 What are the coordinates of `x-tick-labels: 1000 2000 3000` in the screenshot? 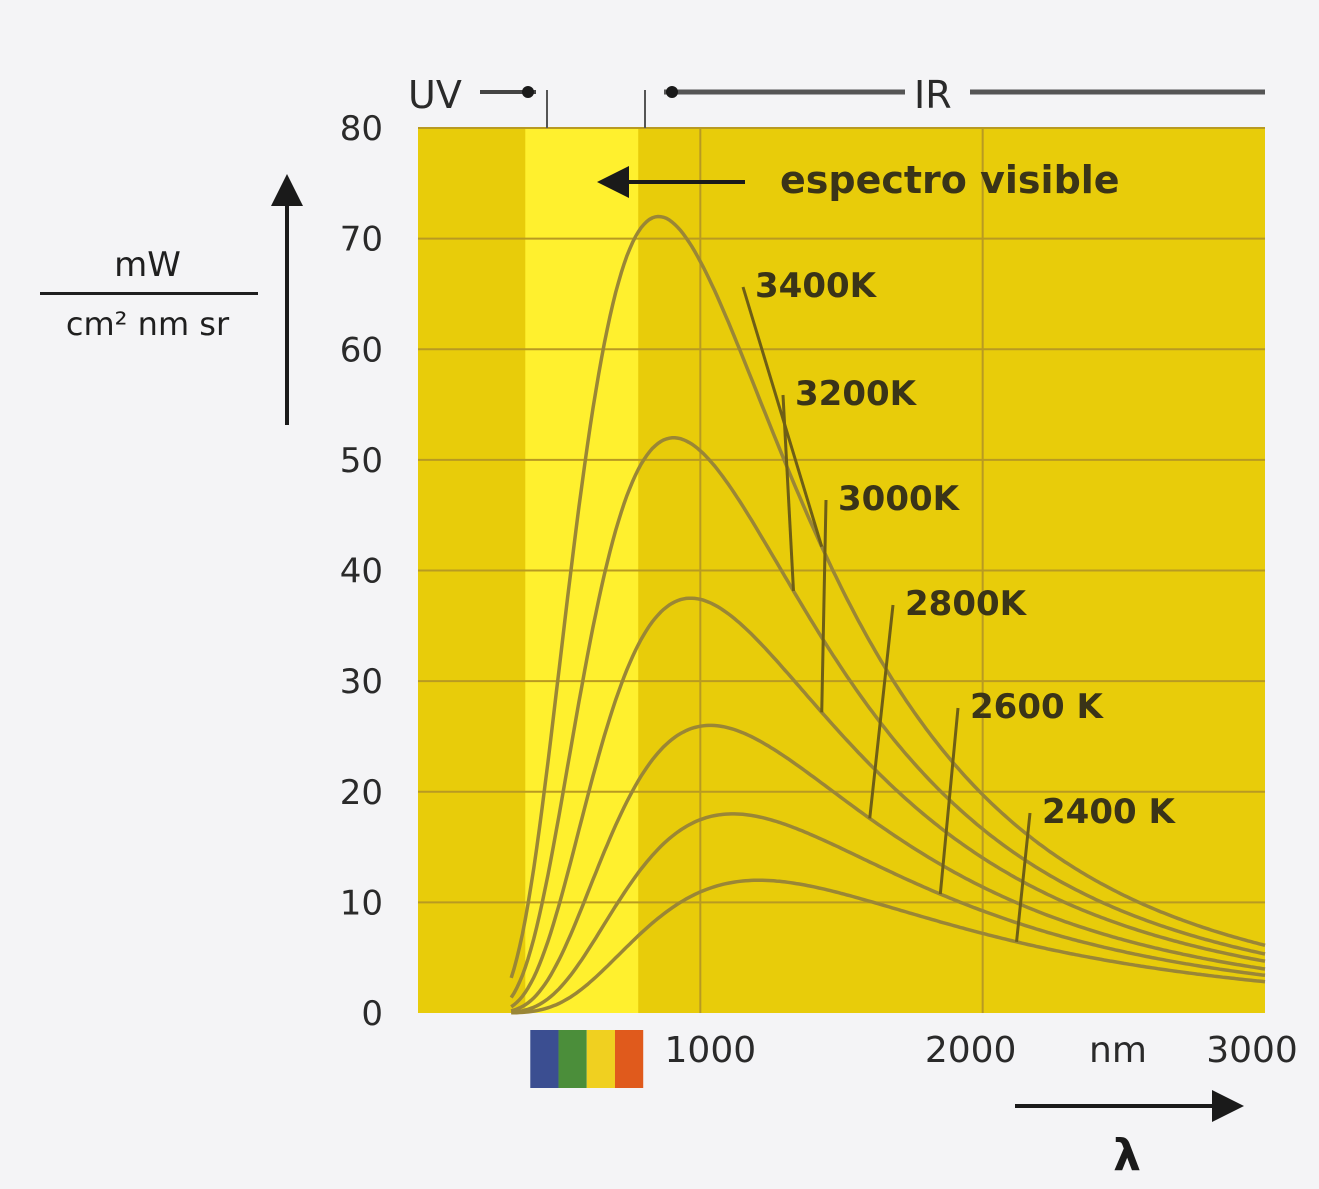 It's located at (981, 1050).